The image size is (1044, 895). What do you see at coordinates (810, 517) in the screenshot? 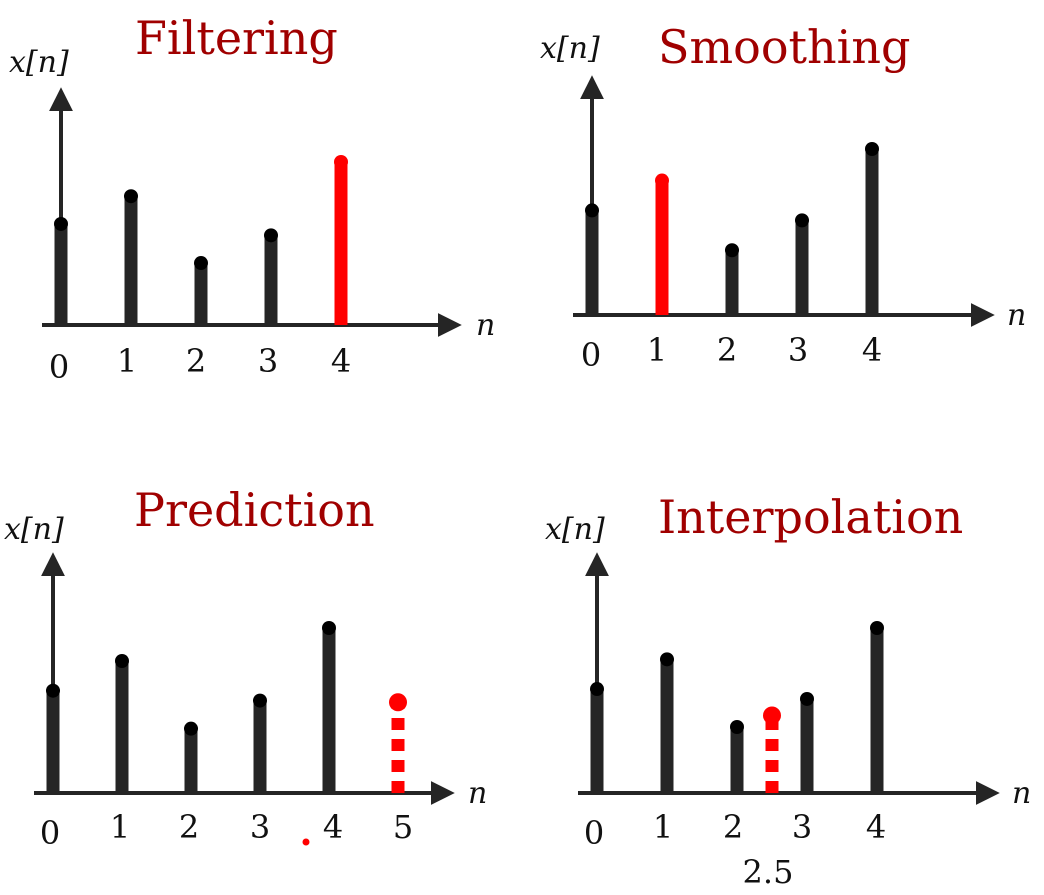
I see `panel-title: Interpolation` at bounding box center [810, 517].